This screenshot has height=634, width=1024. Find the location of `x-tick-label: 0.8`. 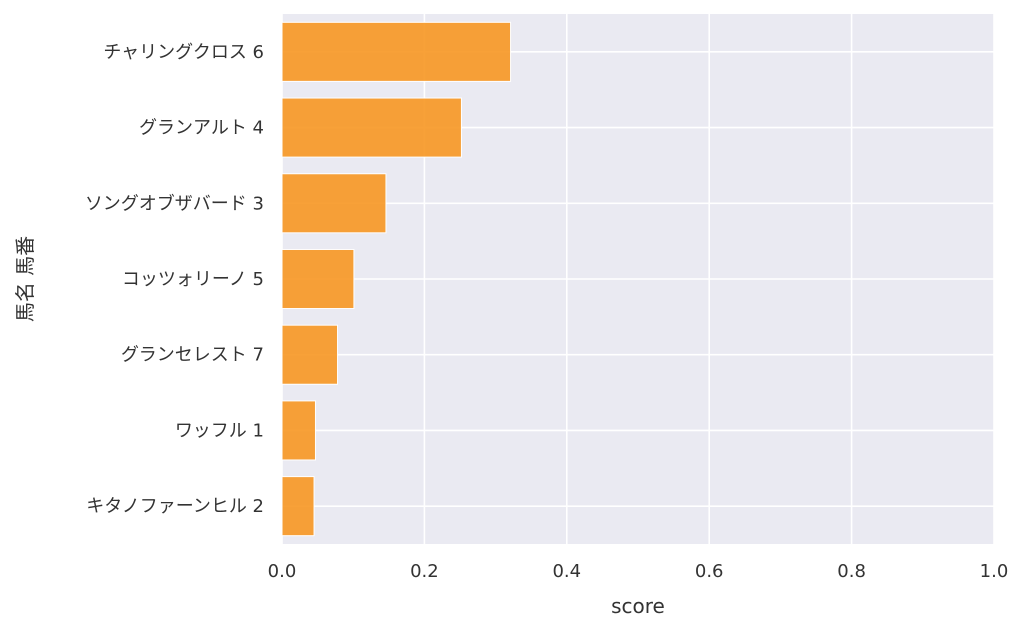

x-tick-label: 0.8 is located at coordinates (851, 571).